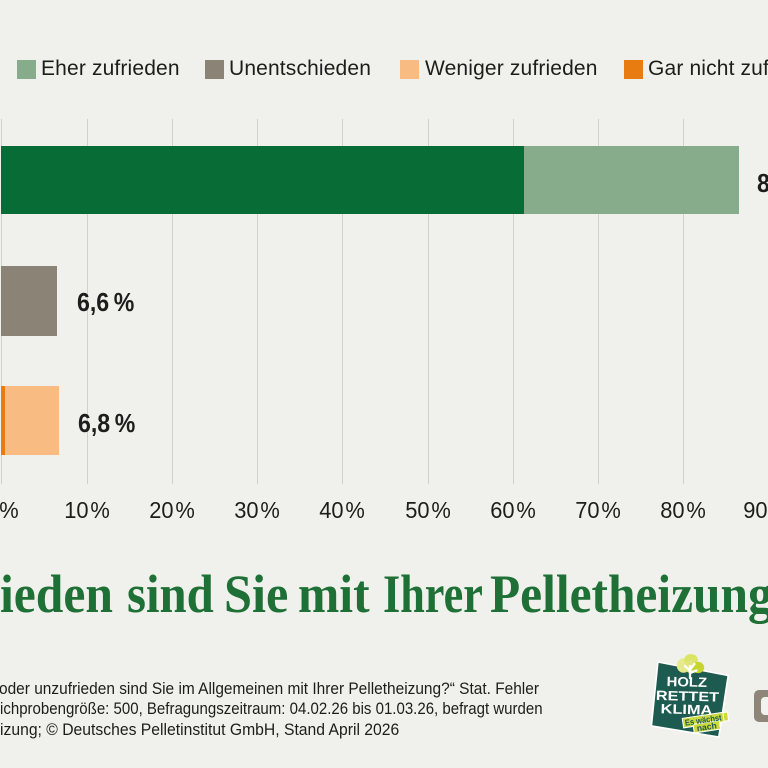 This screenshot has width=768, height=768. Describe the element at coordinates (686, 682) in the screenshot. I see `svg-text: HOLZ` at that location.